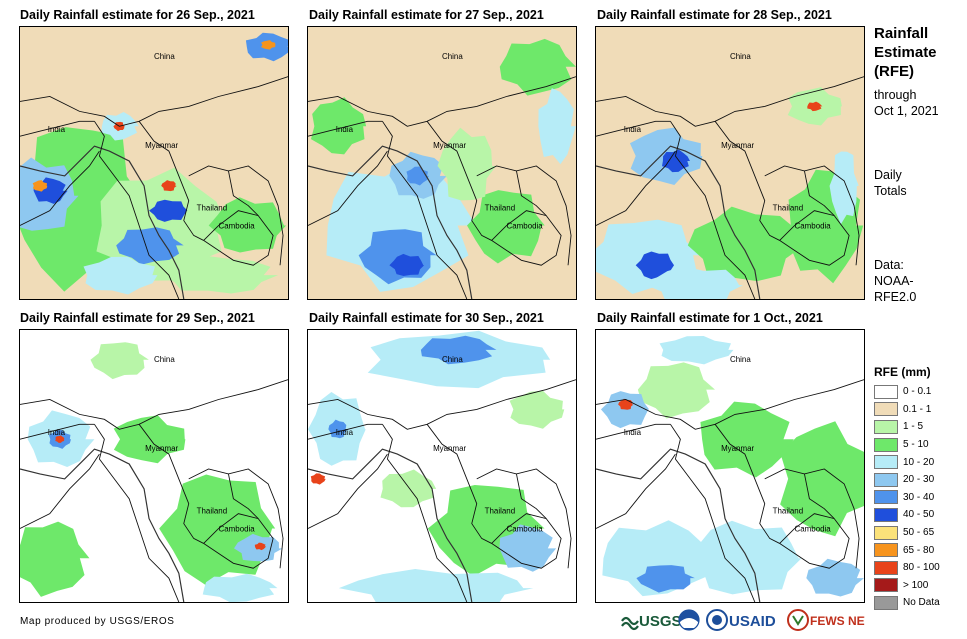 This screenshot has width=967, height=639. Describe the element at coordinates (889, 265) in the screenshot. I see `data-label: Data:` at that location.